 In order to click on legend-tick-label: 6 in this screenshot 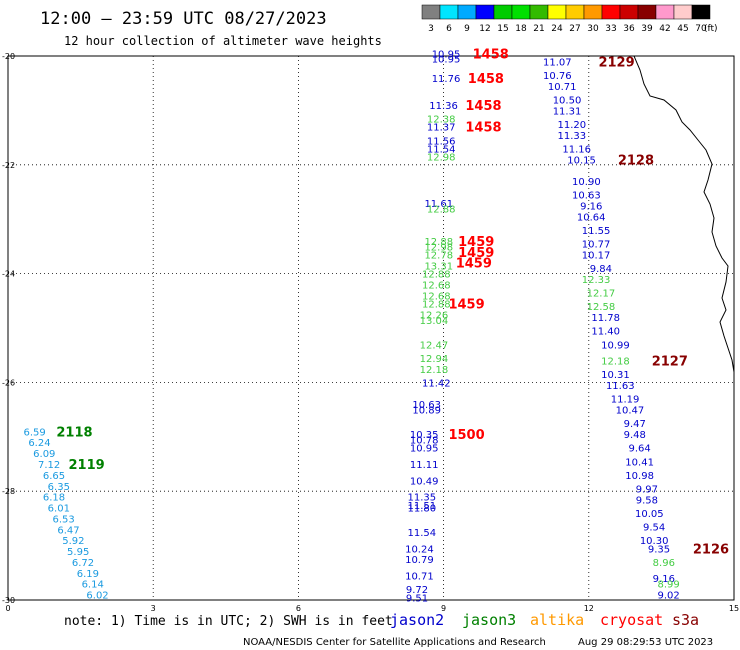, I will do `click(449, 29)`.